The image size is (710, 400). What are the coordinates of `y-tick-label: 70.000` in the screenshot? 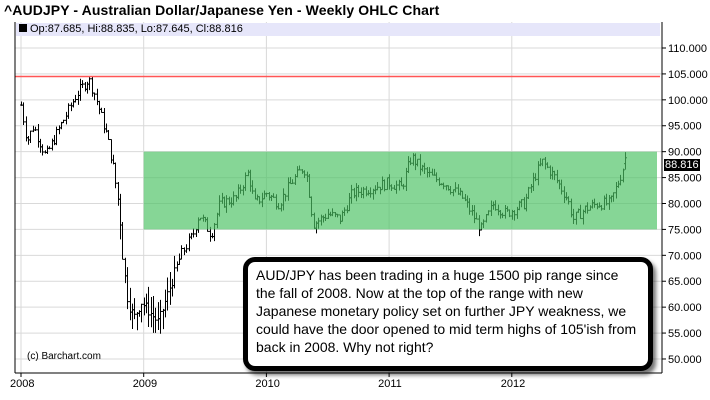 It's located at (685, 256).